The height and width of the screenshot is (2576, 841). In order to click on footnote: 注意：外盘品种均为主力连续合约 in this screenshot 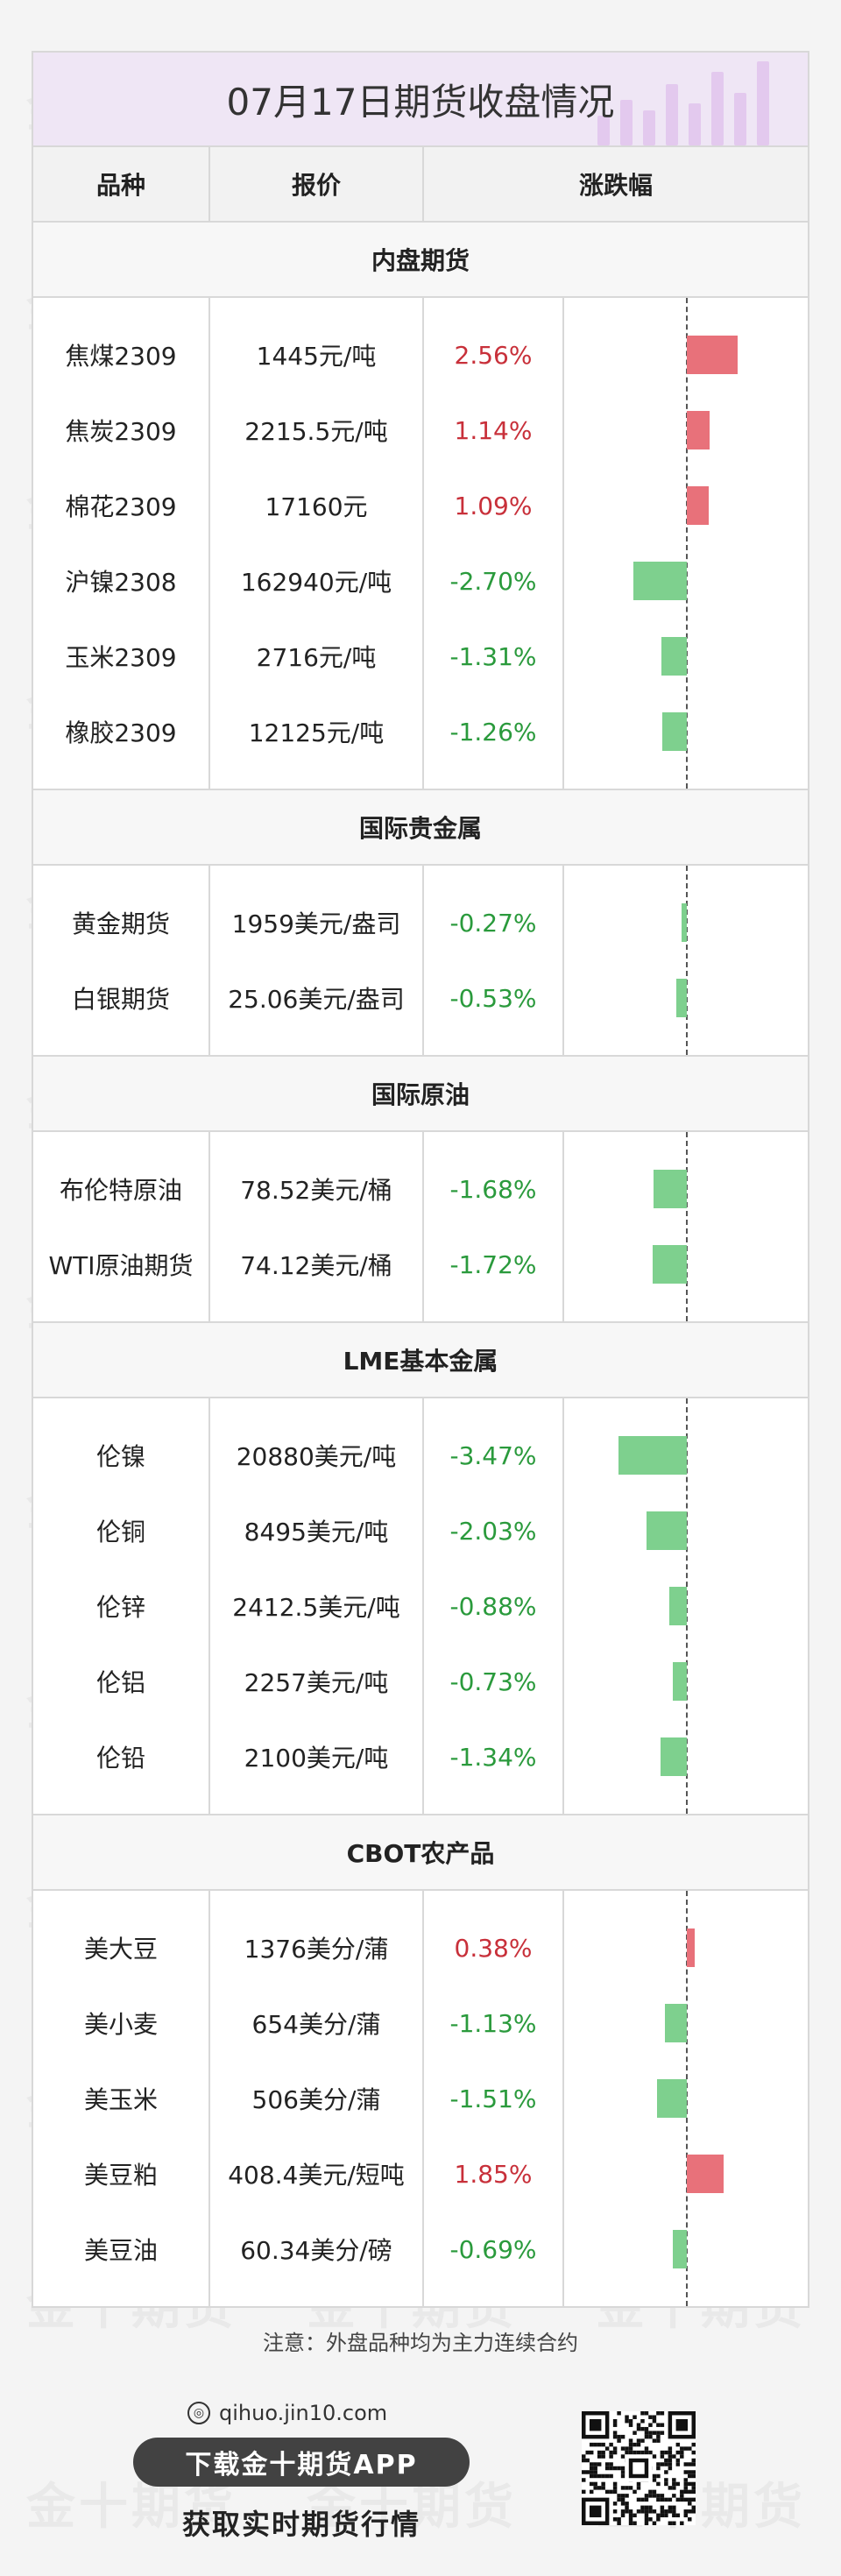, I will do `click(420, 2343)`.